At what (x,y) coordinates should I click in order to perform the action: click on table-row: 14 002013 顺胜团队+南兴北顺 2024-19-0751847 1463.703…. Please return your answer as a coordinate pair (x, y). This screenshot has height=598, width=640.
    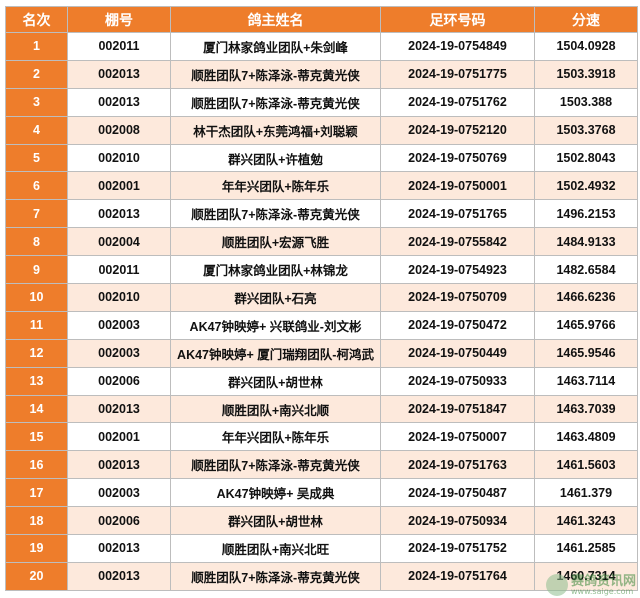
    Looking at the image, I should click on (321, 409).